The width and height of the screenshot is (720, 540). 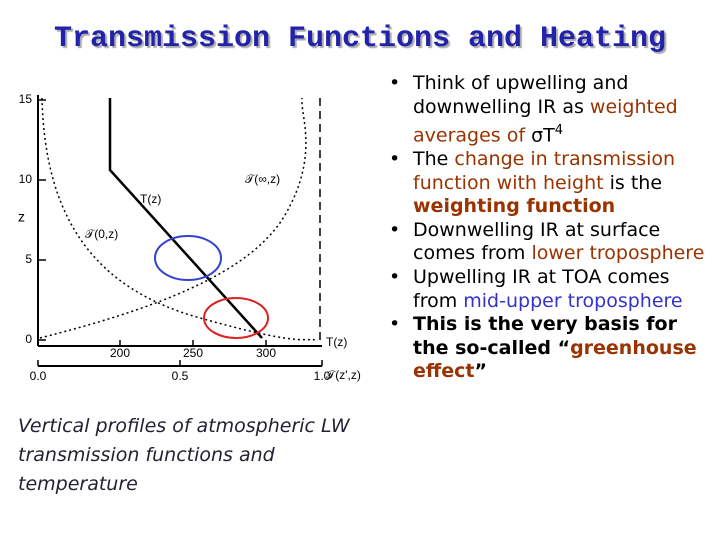 What do you see at coordinates (150, 199) in the screenshot?
I see `curve-label: T(z)` at bounding box center [150, 199].